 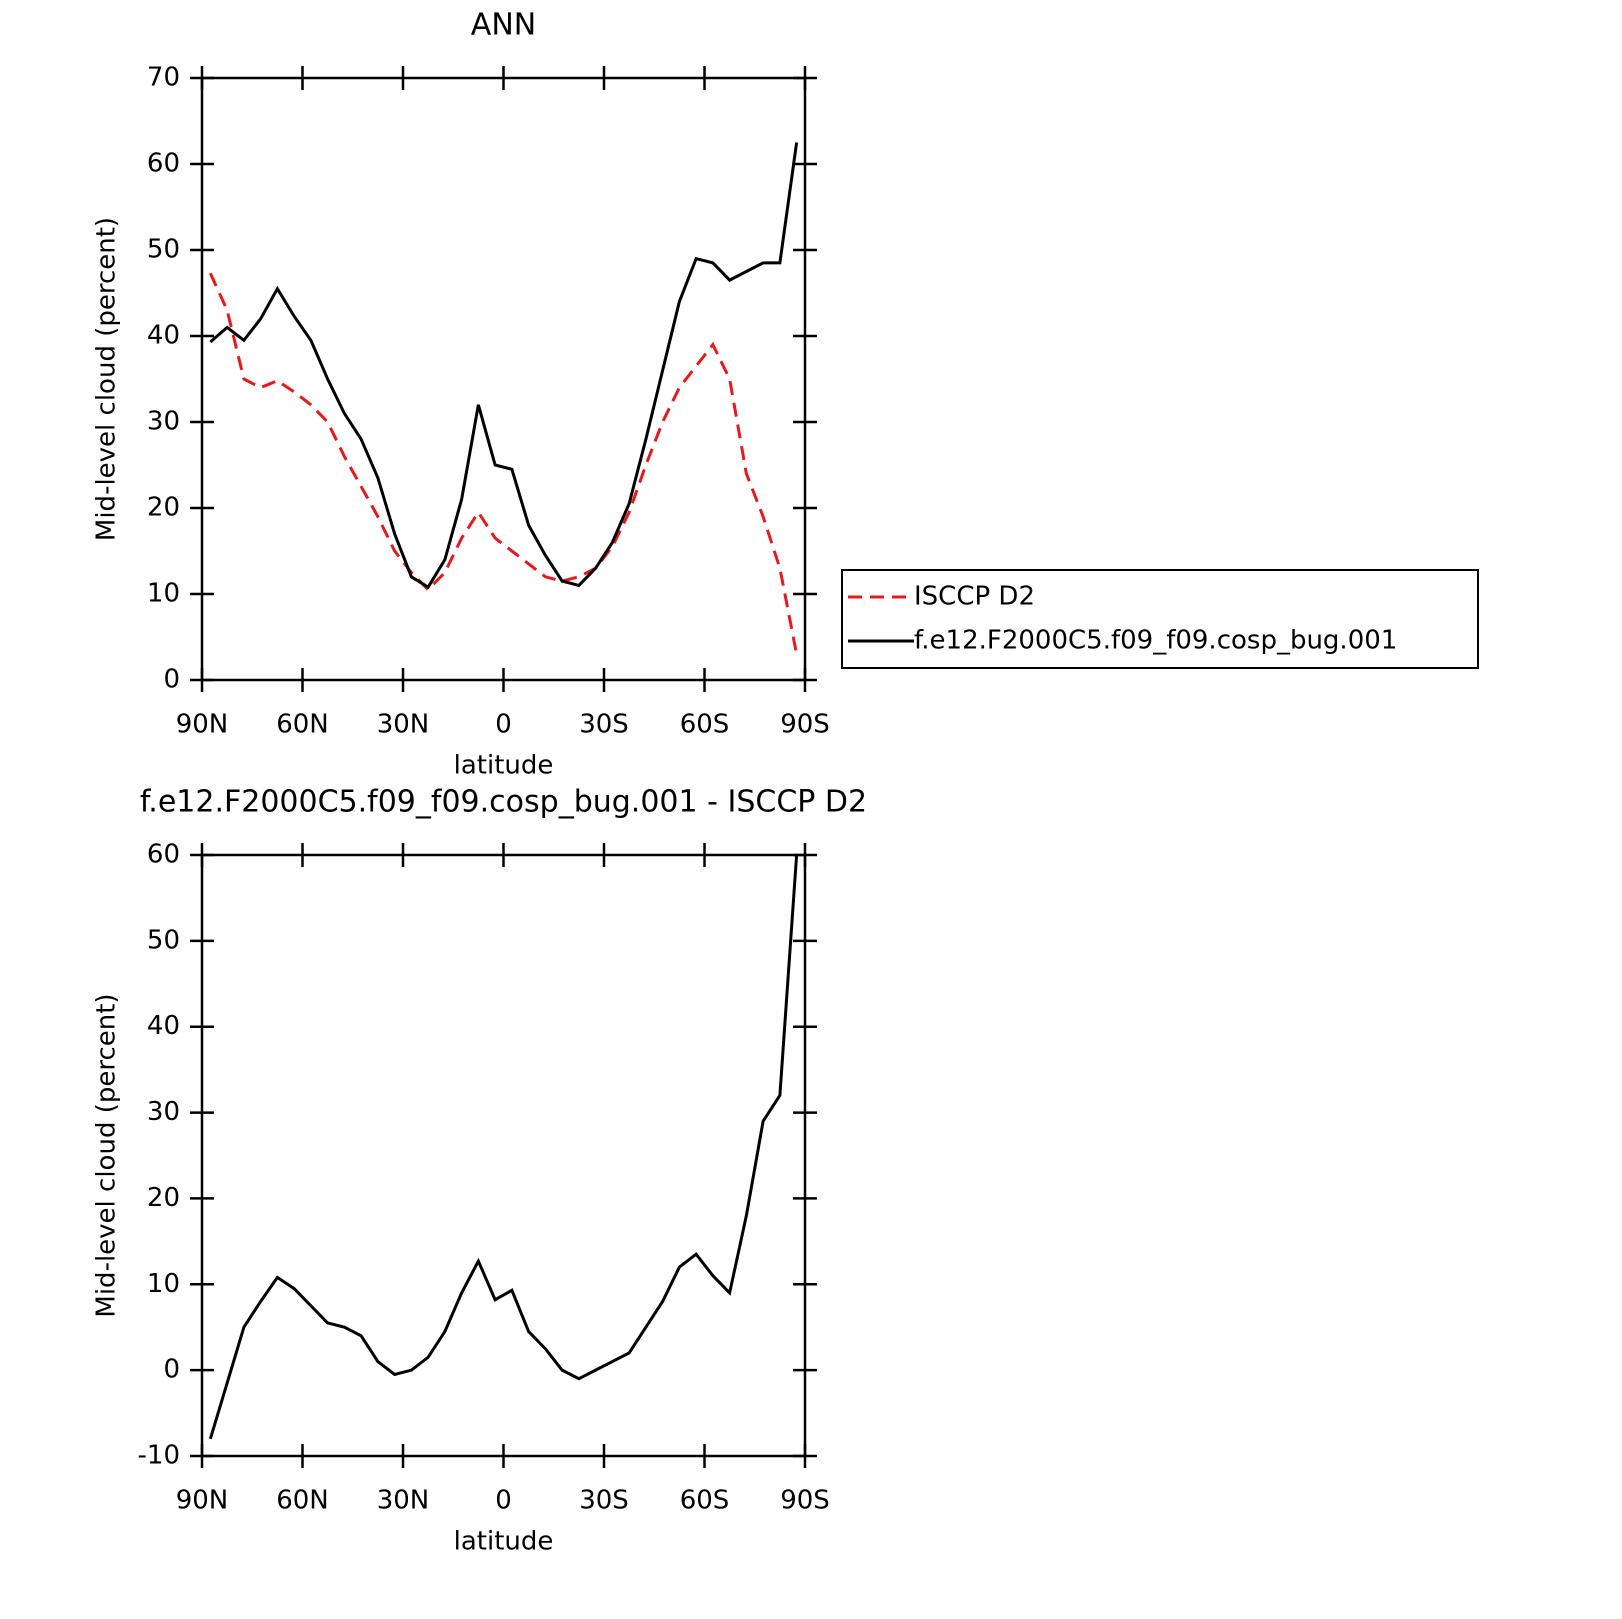 What do you see at coordinates (1160, 619) in the screenshot?
I see `legend-box` at bounding box center [1160, 619].